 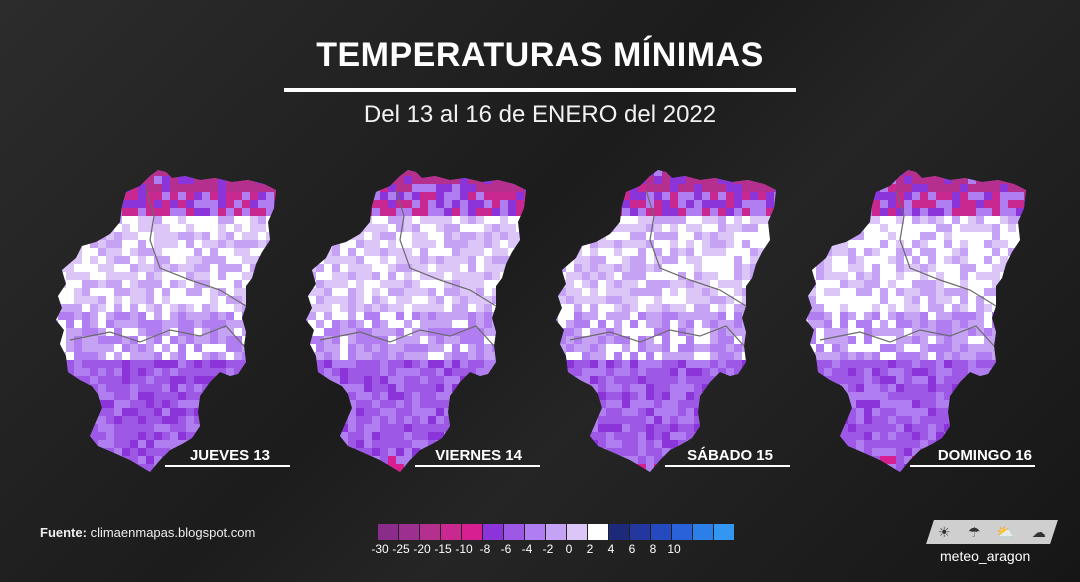 What do you see at coordinates (974, 531) in the screenshot?
I see `cloud-rain-icon: ☂` at bounding box center [974, 531].